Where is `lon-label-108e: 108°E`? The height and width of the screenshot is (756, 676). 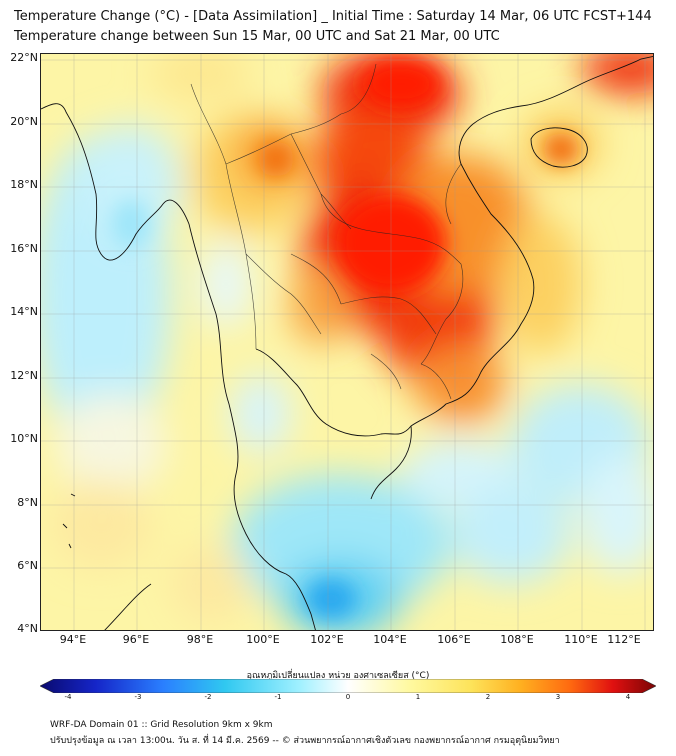 lon-label-108e: 108°E is located at coordinates (517, 639).